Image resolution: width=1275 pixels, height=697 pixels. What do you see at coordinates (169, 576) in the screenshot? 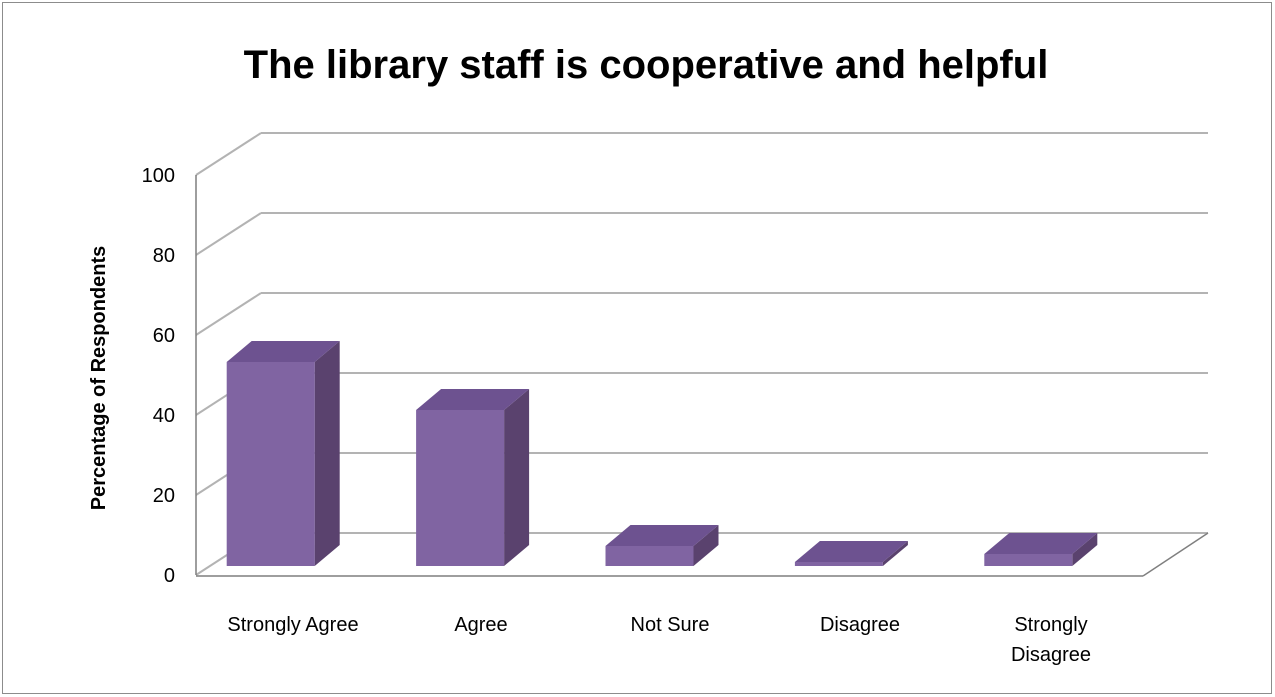
I see `y-tick-label: 0` at bounding box center [169, 576].